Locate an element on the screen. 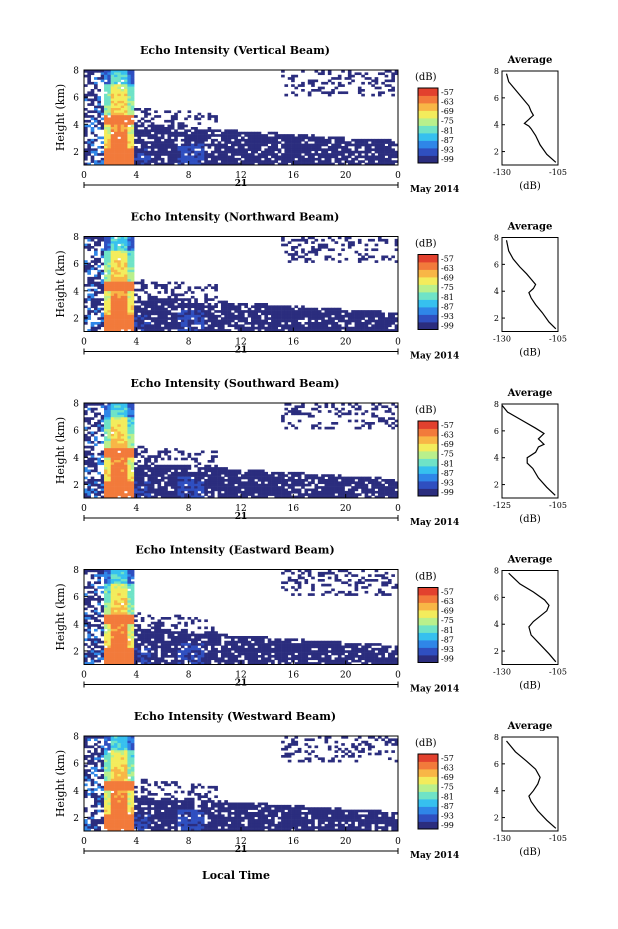 Image resolution: width=618 pixels, height=929 pixels. average-y-tick-label: 6 is located at coordinates (496, 431).